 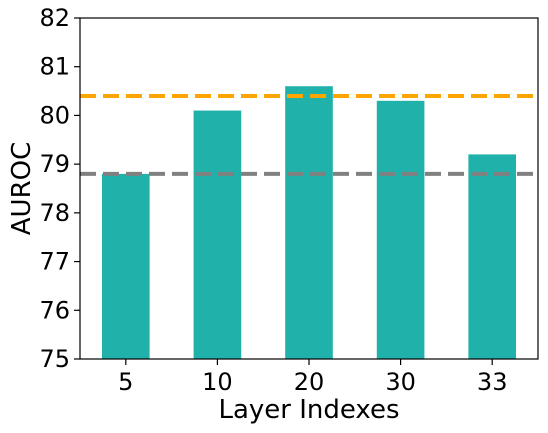 What do you see at coordinates (59, 188) in the screenshot?
I see `y-axis-ticks: 75 76 77 78 79 80 81 82` at bounding box center [59, 188].